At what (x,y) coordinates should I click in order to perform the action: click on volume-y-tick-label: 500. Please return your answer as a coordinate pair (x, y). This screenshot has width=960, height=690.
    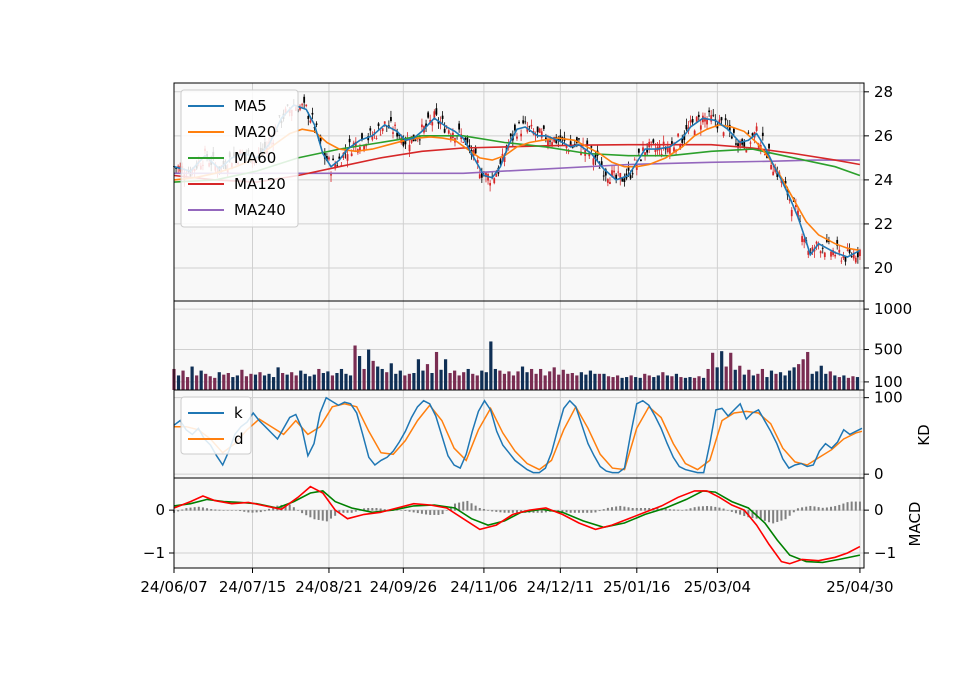
    Looking at the image, I should click on (888, 350).